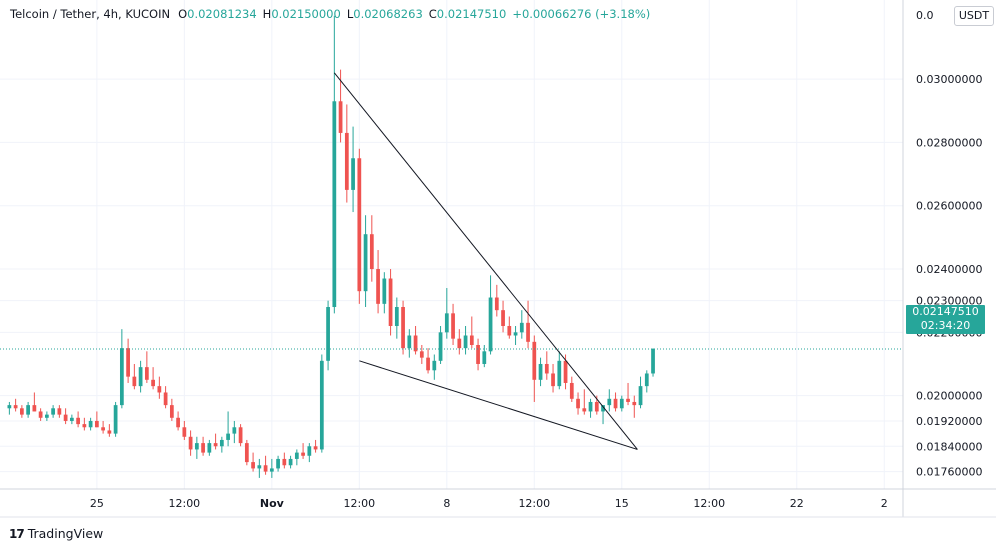 Image resolution: width=996 pixels, height=552 pixels. Describe the element at coordinates (267, 14) in the screenshot. I see `high-key: H` at that location.